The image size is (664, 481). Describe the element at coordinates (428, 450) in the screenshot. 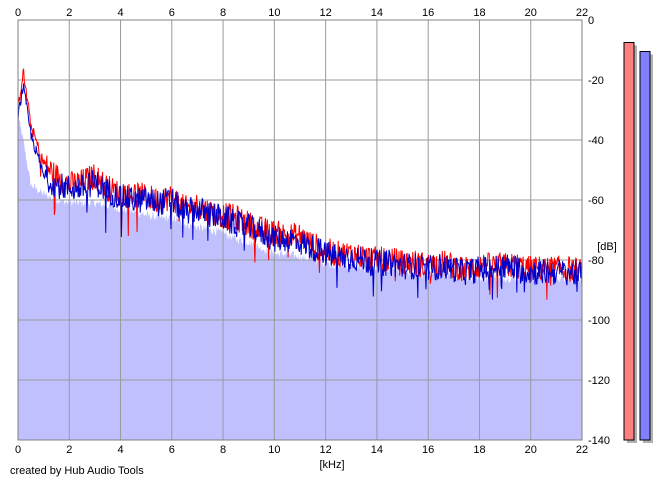

I see `x-tick-label-bottom: 16` at that location.